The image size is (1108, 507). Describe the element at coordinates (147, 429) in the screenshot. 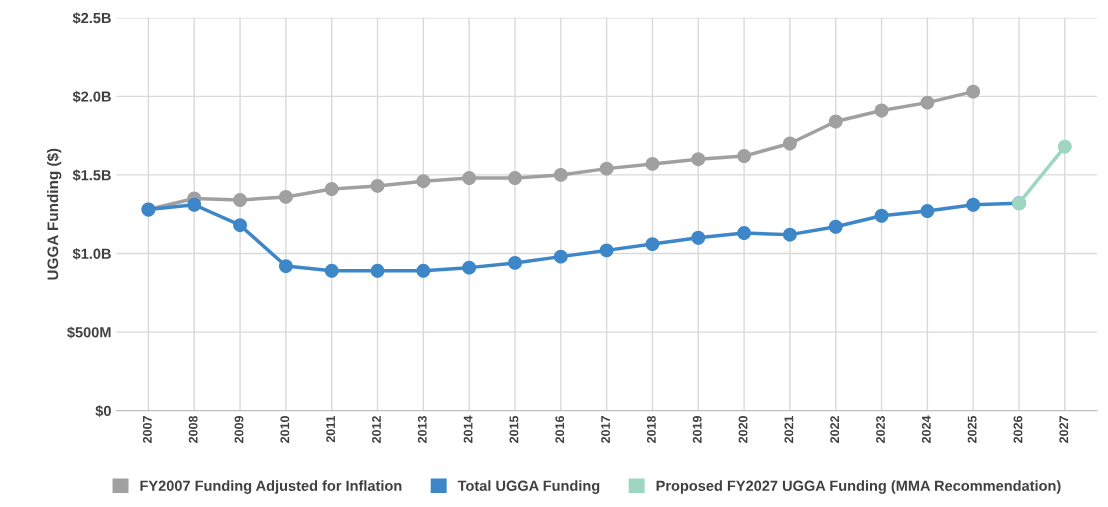

I see `x-tick-label: 2007` at that location.